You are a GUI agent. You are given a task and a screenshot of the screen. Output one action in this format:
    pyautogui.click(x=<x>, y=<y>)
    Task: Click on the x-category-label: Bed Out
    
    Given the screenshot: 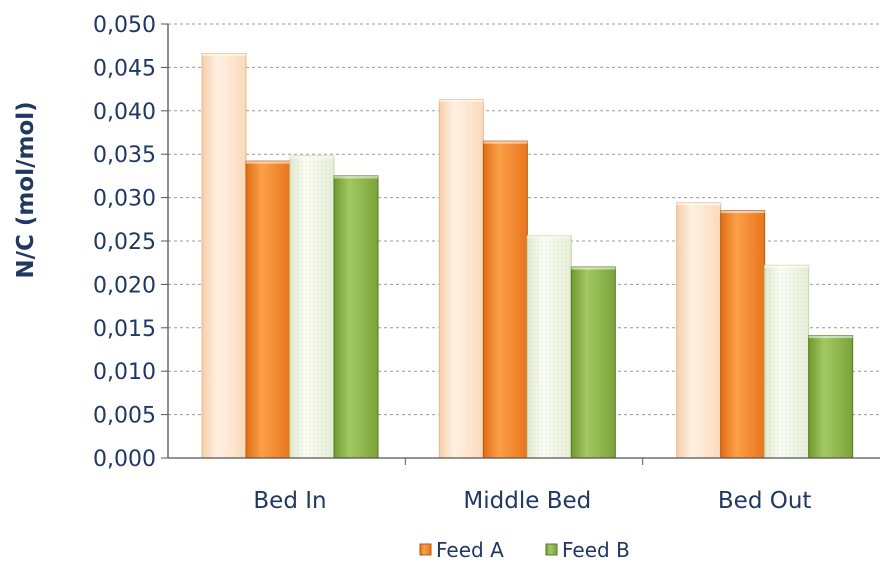 What is the action you would take?
    pyautogui.click(x=765, y=501)
    